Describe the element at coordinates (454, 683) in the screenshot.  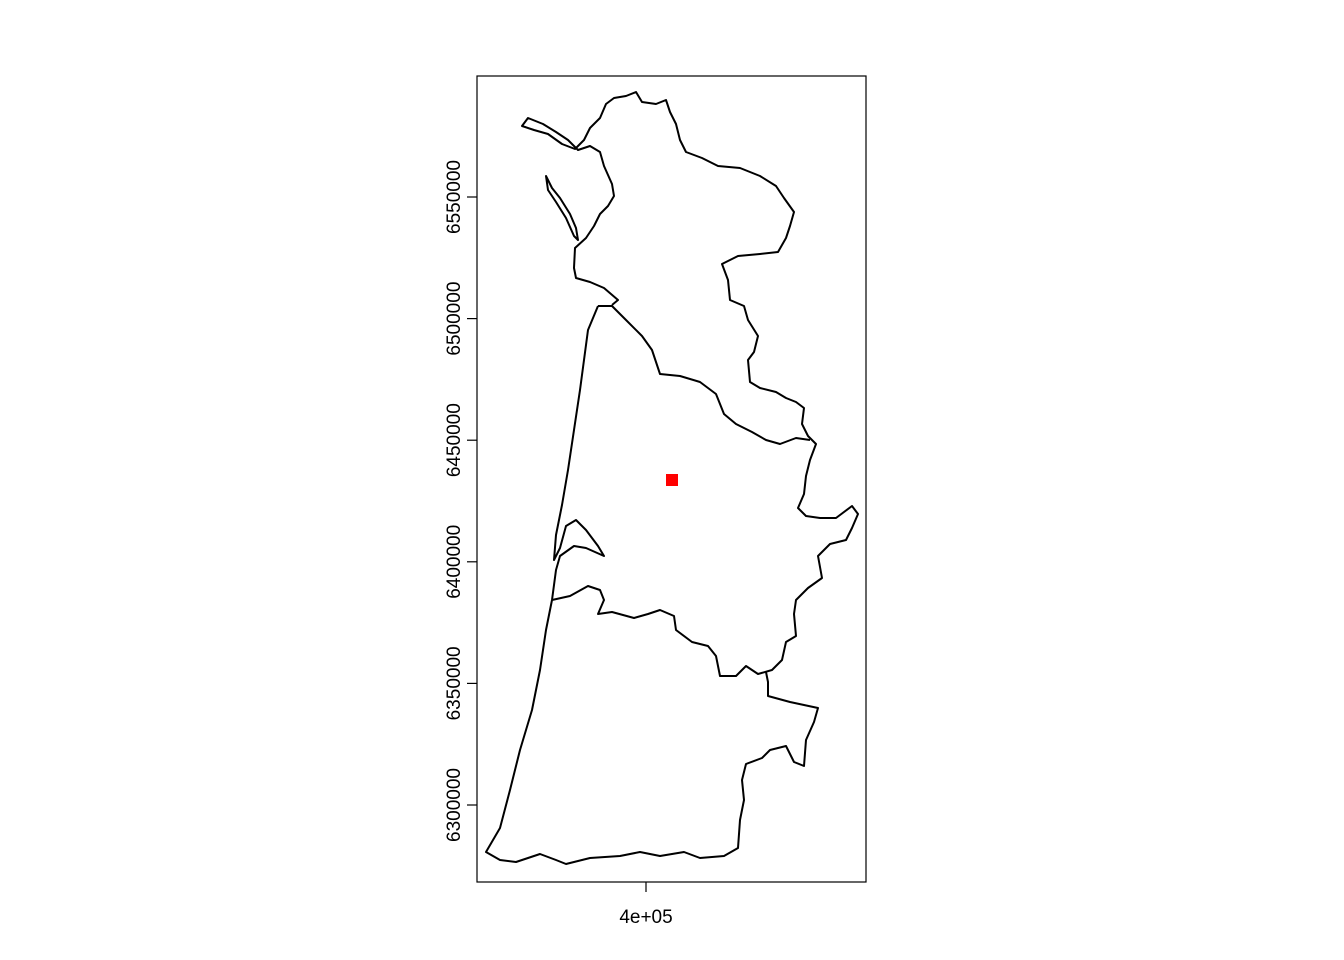
I see `y-tick-label-6350000: 6350000` at that location.